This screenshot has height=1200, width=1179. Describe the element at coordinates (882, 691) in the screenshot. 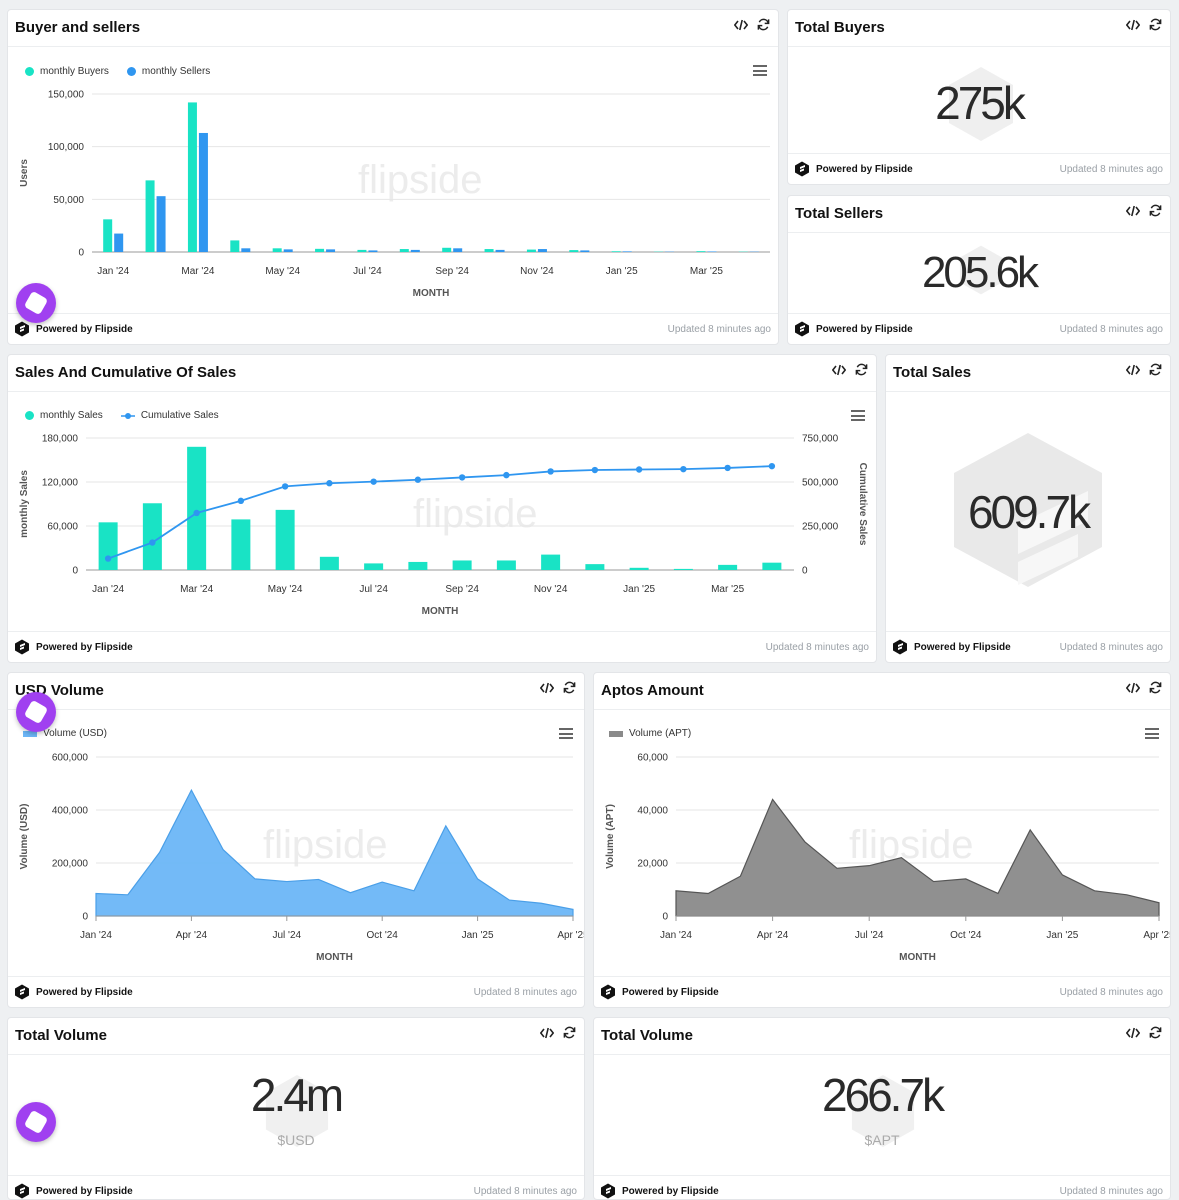

I see `card-header: Aptos Amount` at that location.